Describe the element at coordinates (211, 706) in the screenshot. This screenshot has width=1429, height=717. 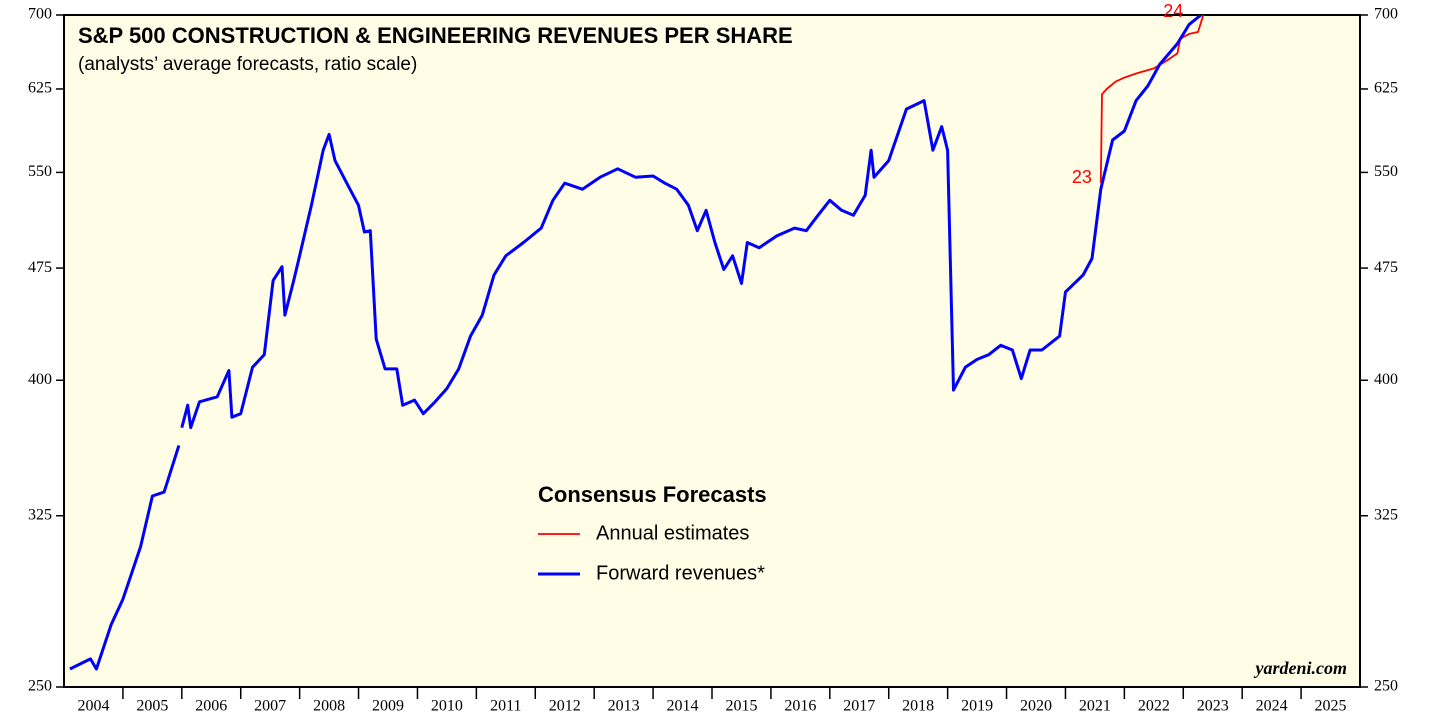
I see `x-tick-label: 2006` at that location.